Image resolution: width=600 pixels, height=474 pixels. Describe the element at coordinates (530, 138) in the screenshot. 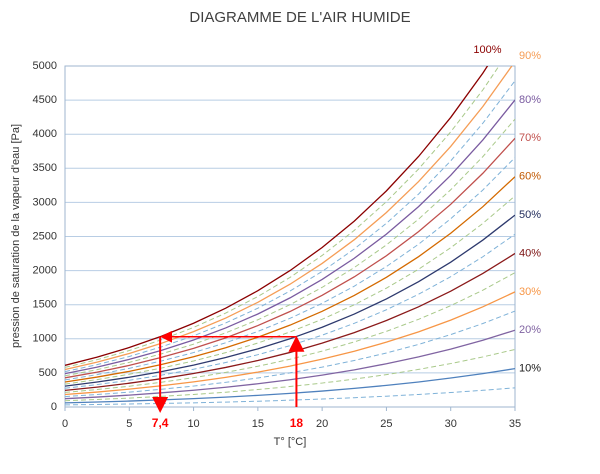

I see `legend-label: 70%` at that location.